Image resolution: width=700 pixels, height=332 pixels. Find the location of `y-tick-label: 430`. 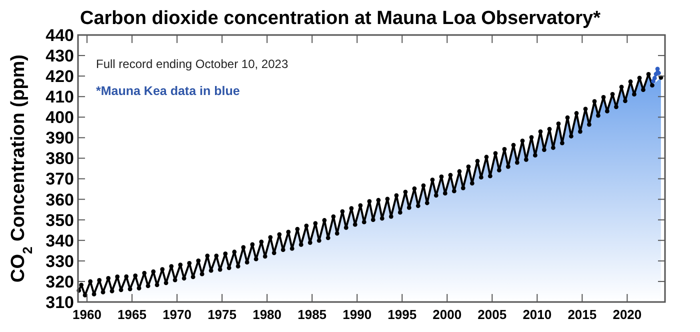

y-tick-label: 430 is located at coordinates (60, 56).